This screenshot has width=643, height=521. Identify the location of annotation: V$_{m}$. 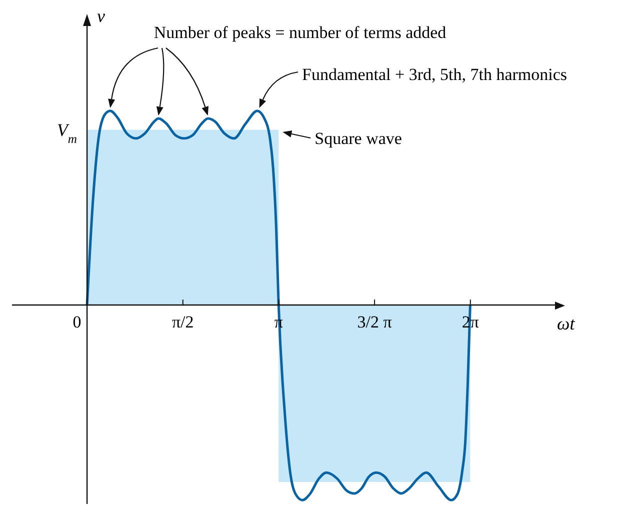
(67, 133).